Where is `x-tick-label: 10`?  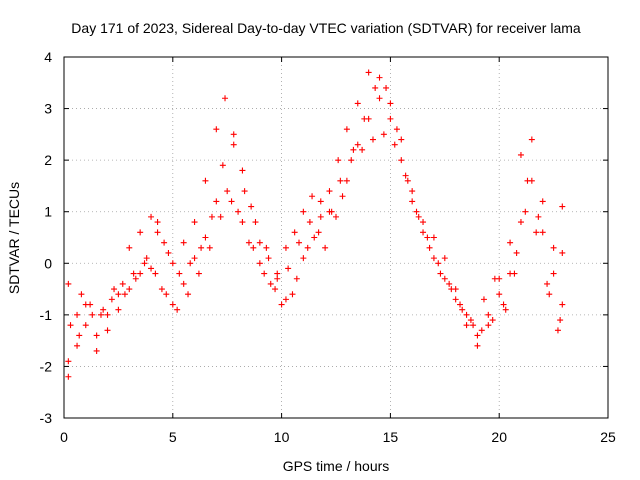
x-tick-label: 10 is located at coordinates (282, 437).